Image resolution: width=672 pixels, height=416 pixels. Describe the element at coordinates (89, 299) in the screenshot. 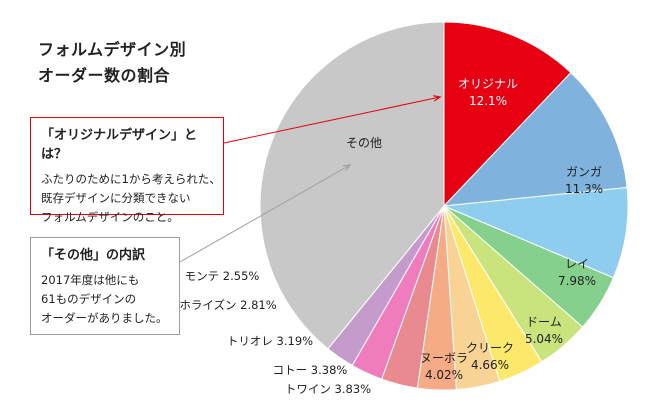

I see `note-other-line-2: 61ものデザインの` at that location.